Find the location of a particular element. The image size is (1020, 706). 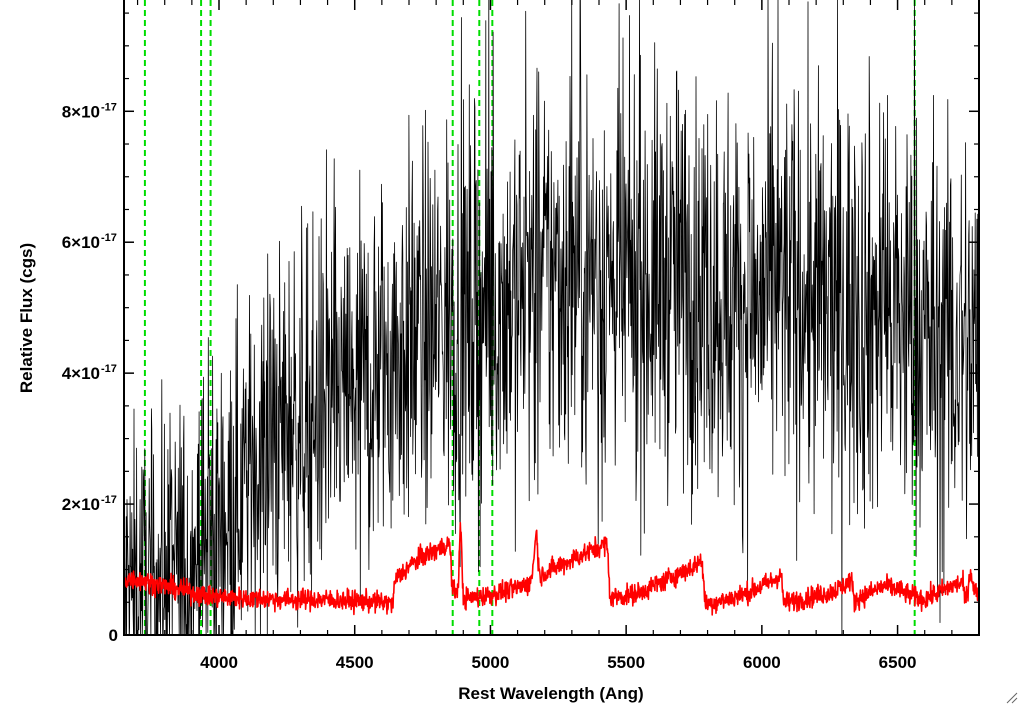

x-tick-label: 6500 is located at coordinates (898, 662).